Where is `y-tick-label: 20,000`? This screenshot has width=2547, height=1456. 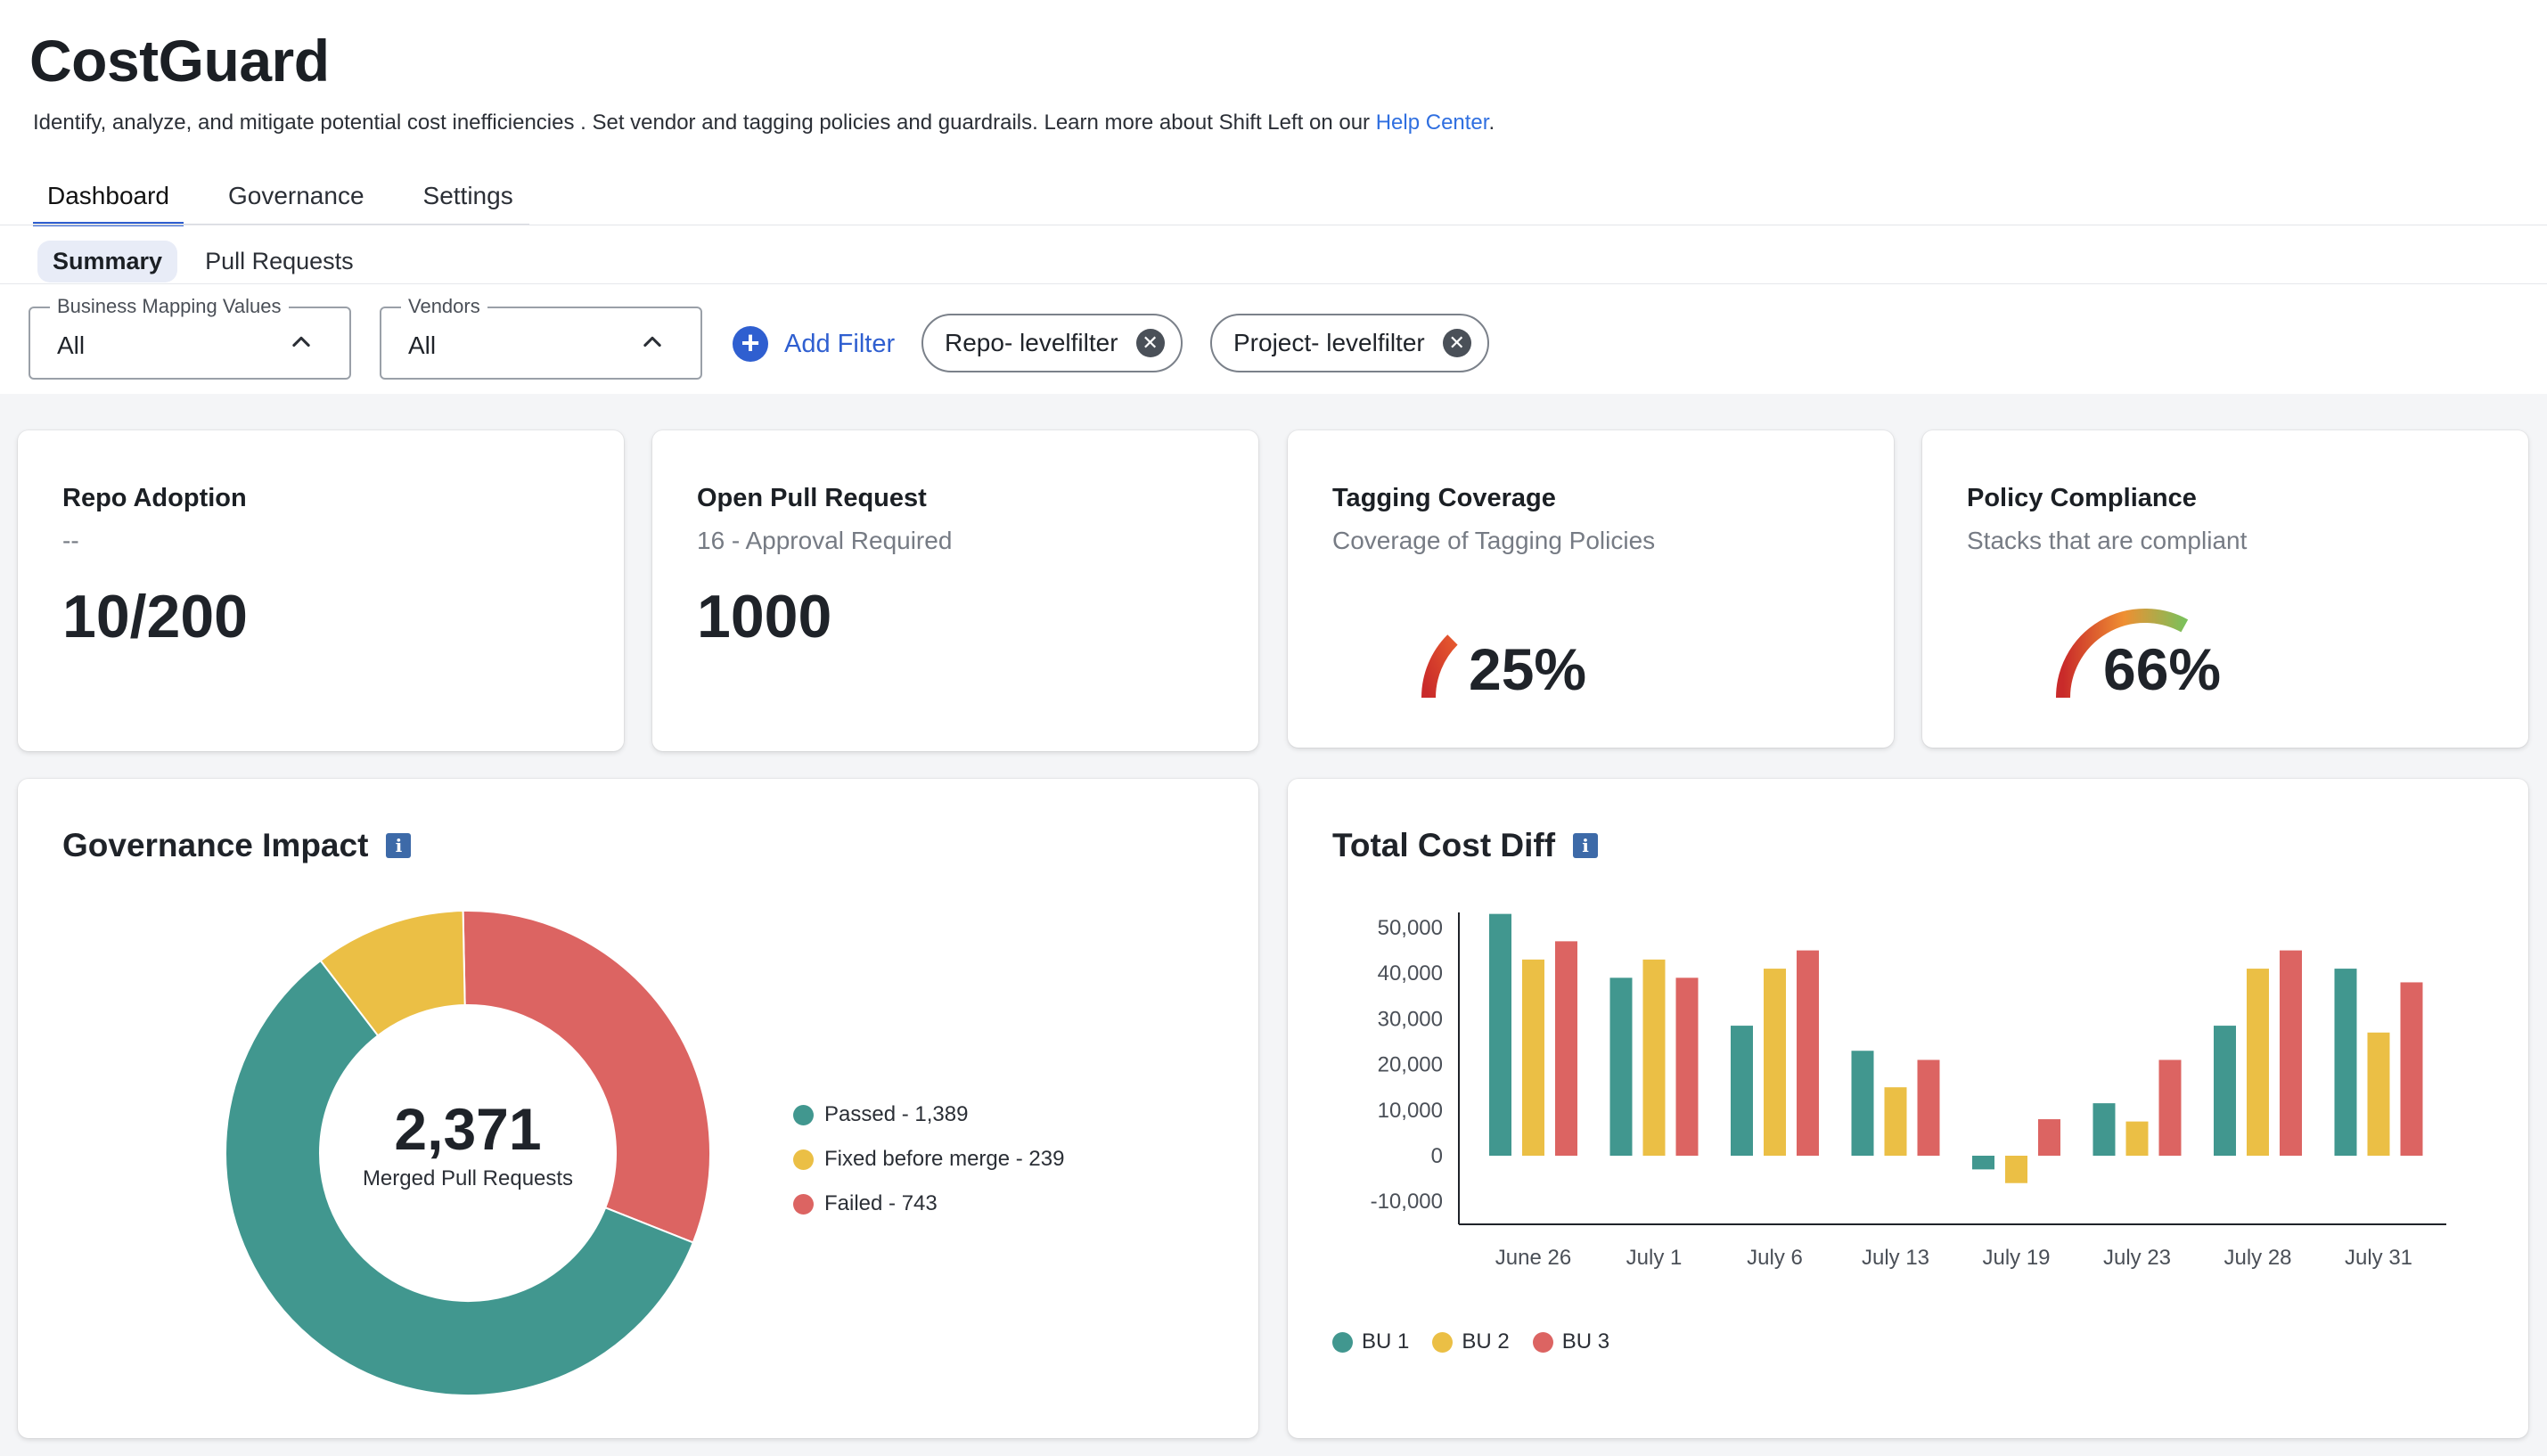 y-tick-label: 20,000 is located at coordinates (1411, 1065).